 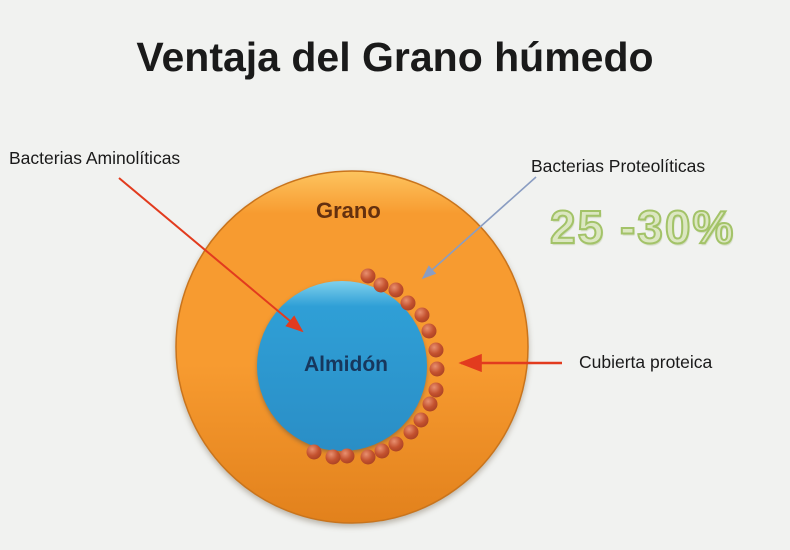 I want to click on label-almidon: Almidón, so click(x=346, y=364).